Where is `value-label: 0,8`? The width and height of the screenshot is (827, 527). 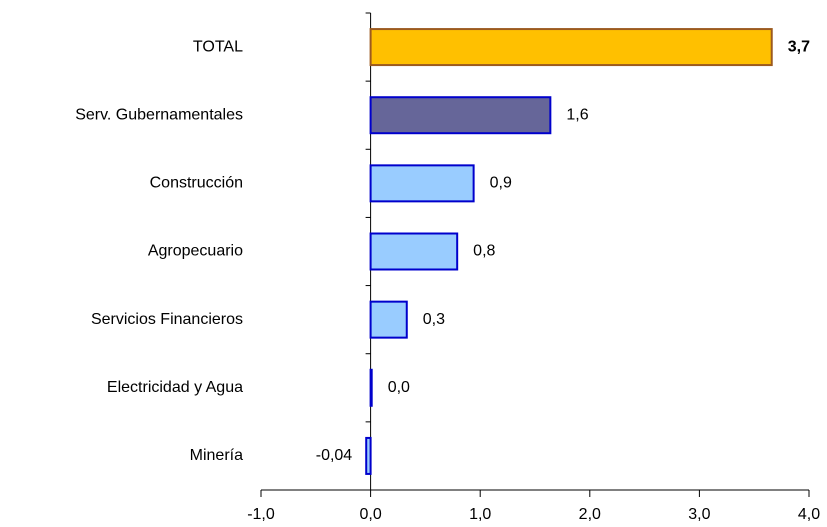 value-label: 0,8 is located at coordinates (484, 251).